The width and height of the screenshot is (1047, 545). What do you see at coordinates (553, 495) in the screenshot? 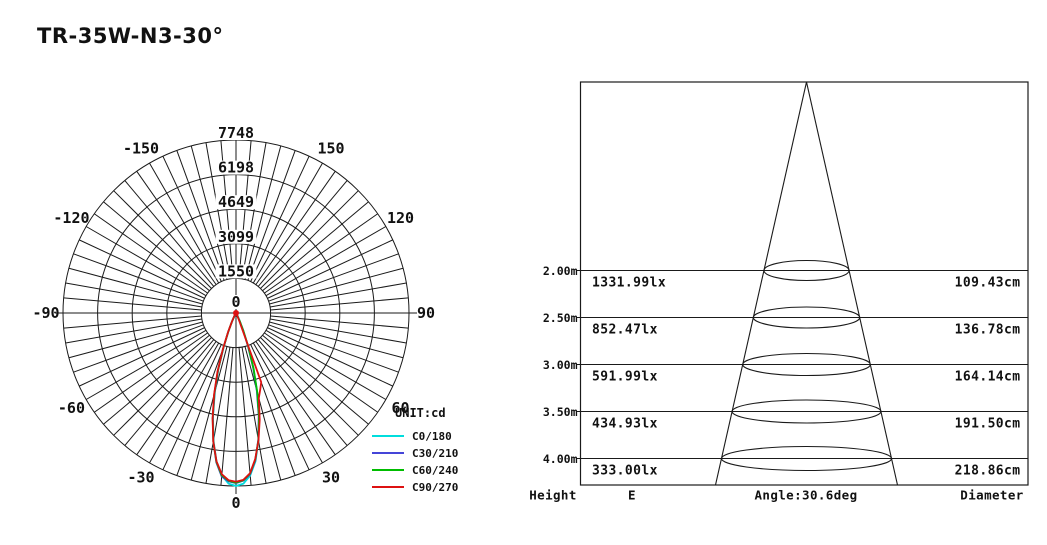
I see `footer-height: Height` at bounding box center [553, 495].